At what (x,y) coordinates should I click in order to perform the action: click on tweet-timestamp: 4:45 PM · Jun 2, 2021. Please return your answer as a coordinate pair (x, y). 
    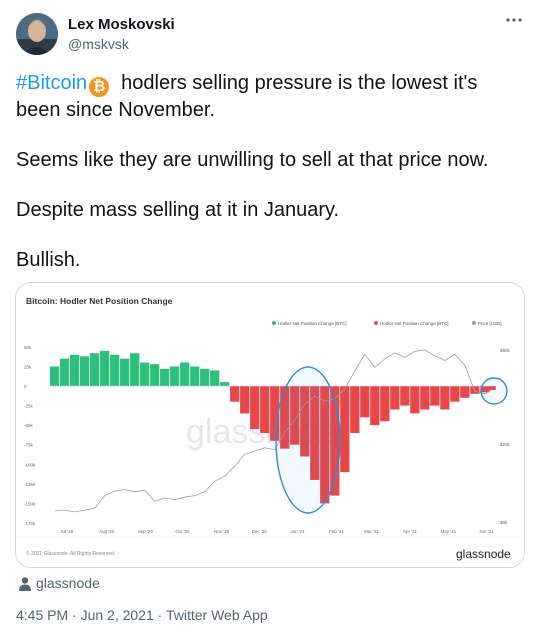
    Looking at the image, I should click on (85, 615).